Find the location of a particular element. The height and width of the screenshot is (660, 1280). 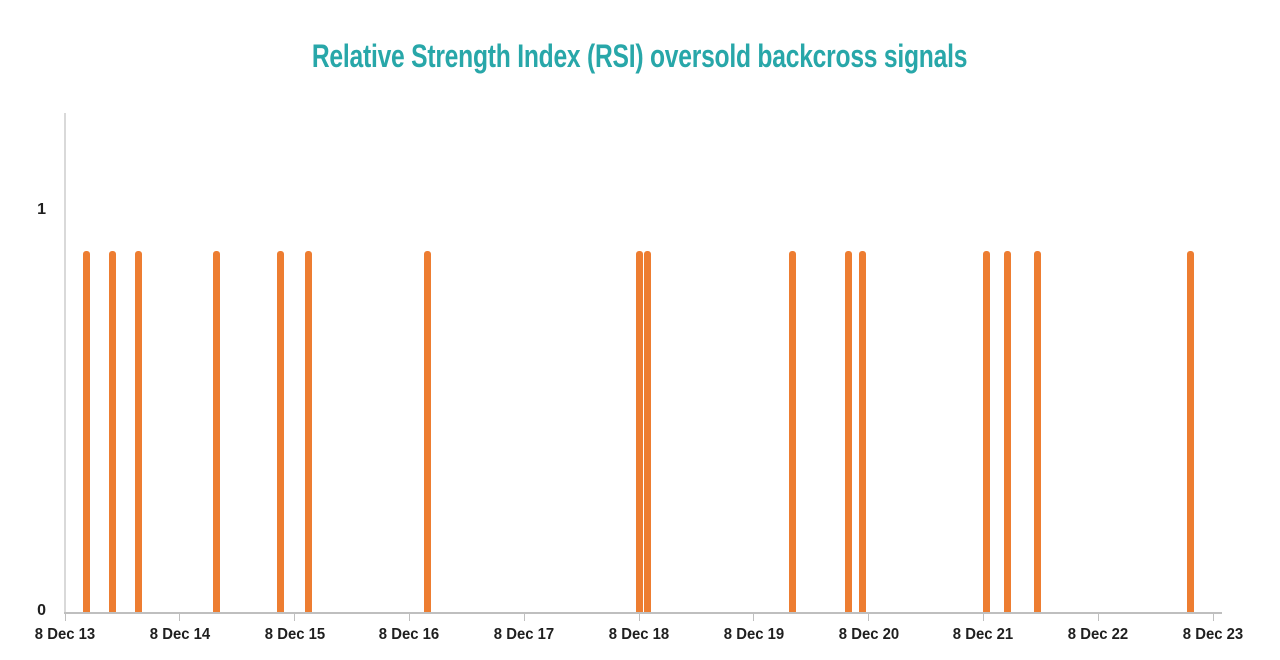

x-axis-line is located at coordinates (643, 613).